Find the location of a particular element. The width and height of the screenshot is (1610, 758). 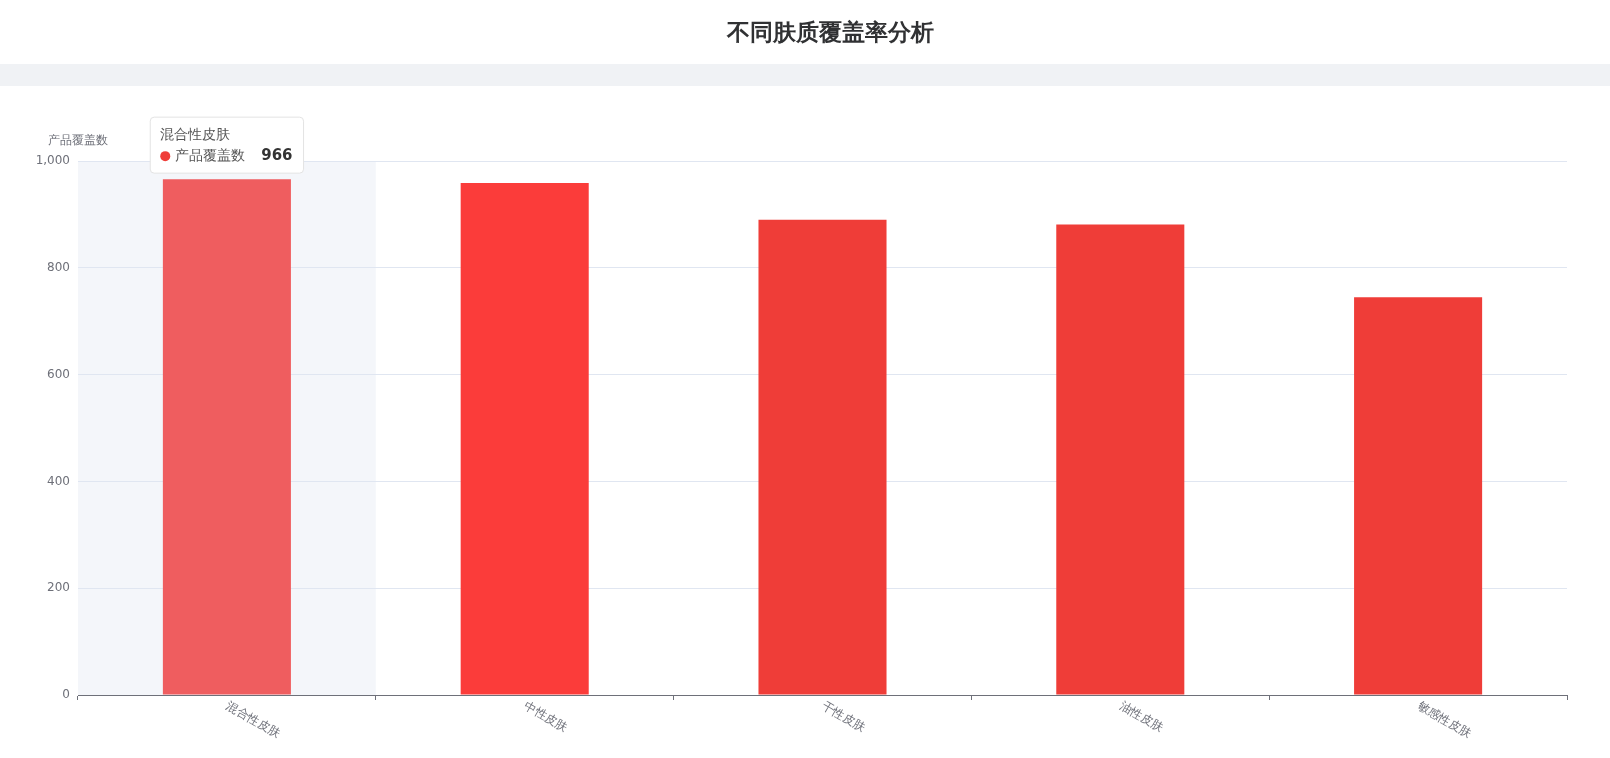

x-tick-label: 油性皮肤 is located at coordinates (1141, 716).